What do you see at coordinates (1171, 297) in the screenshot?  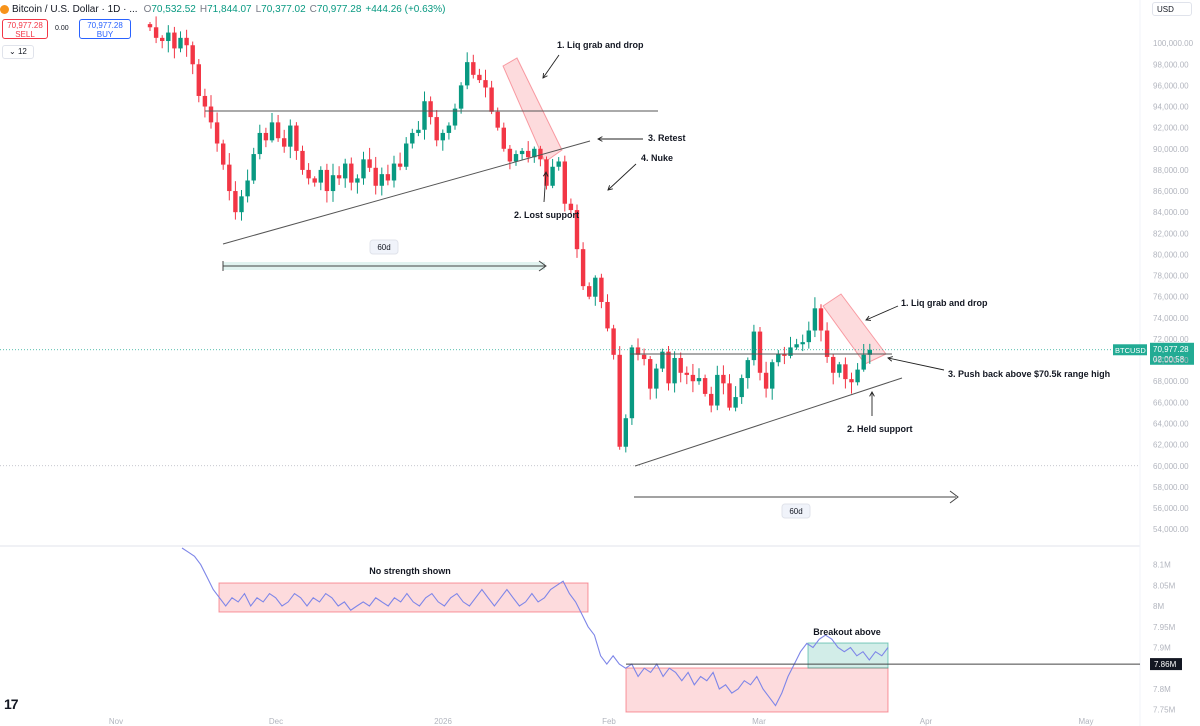 I see `price-tick-label: 76,000.00` at bounding box center [1171, 297].